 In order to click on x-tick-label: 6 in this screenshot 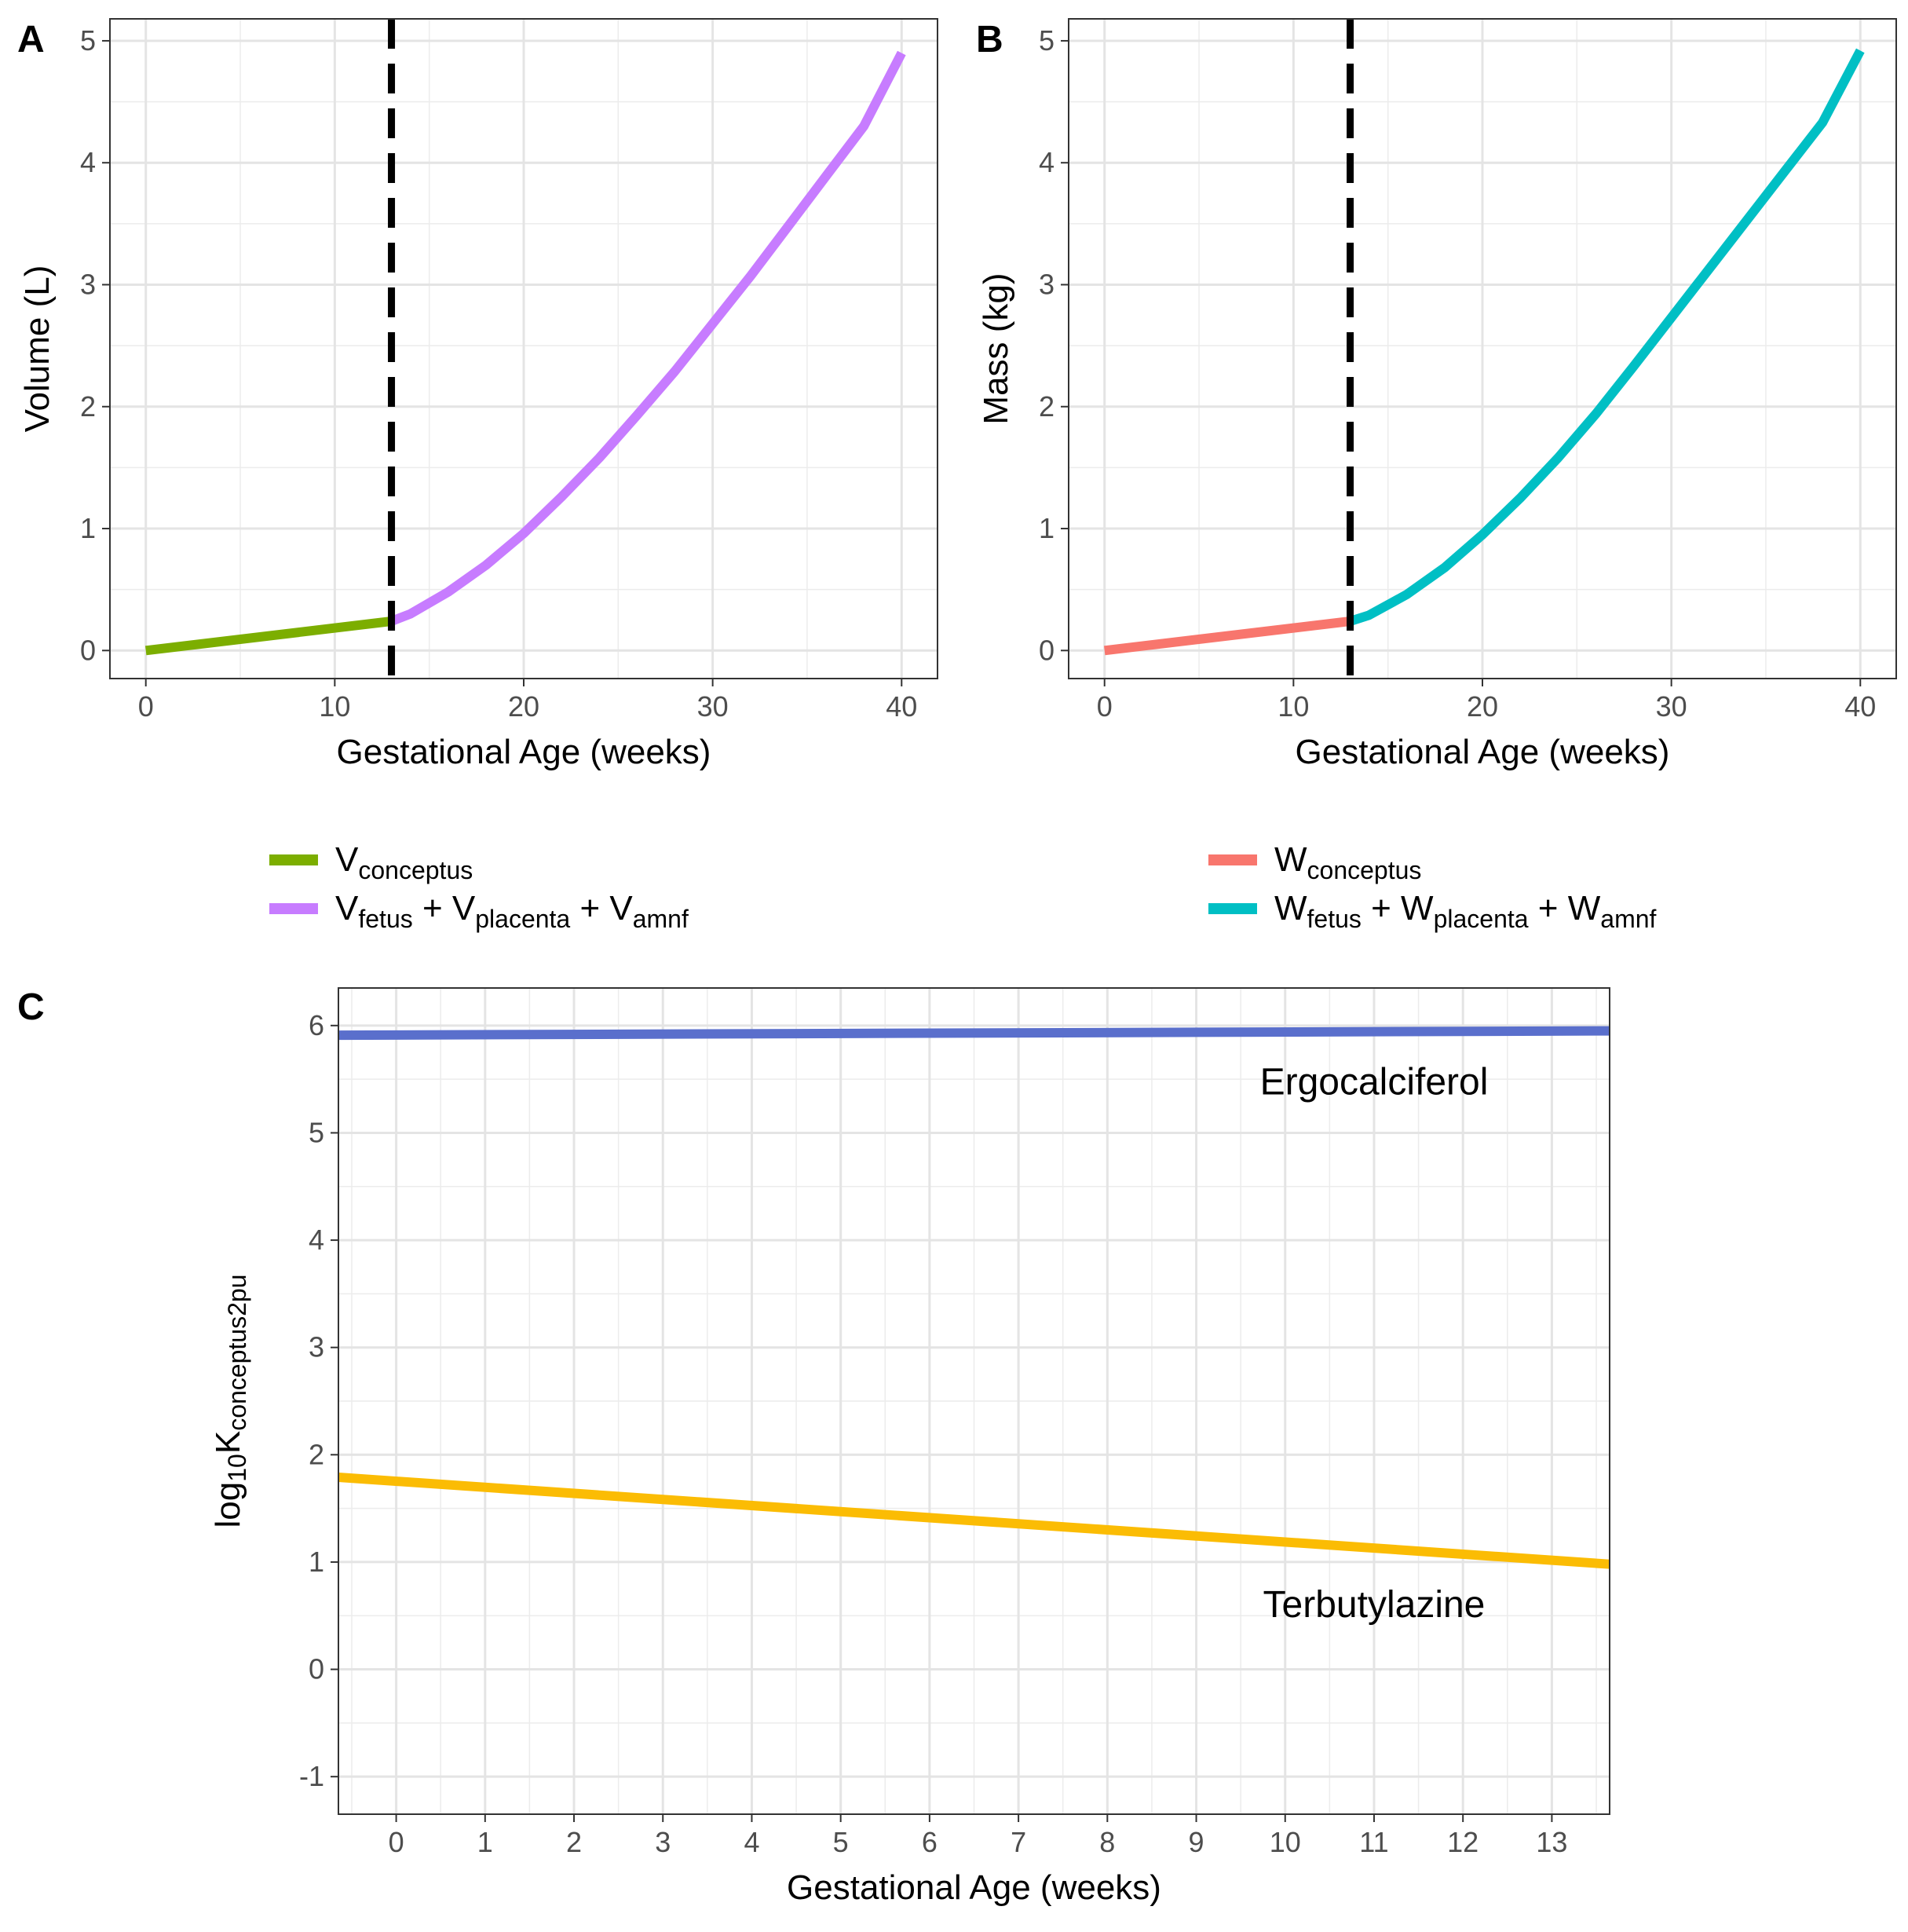, I will do `click(930, 1842)`.